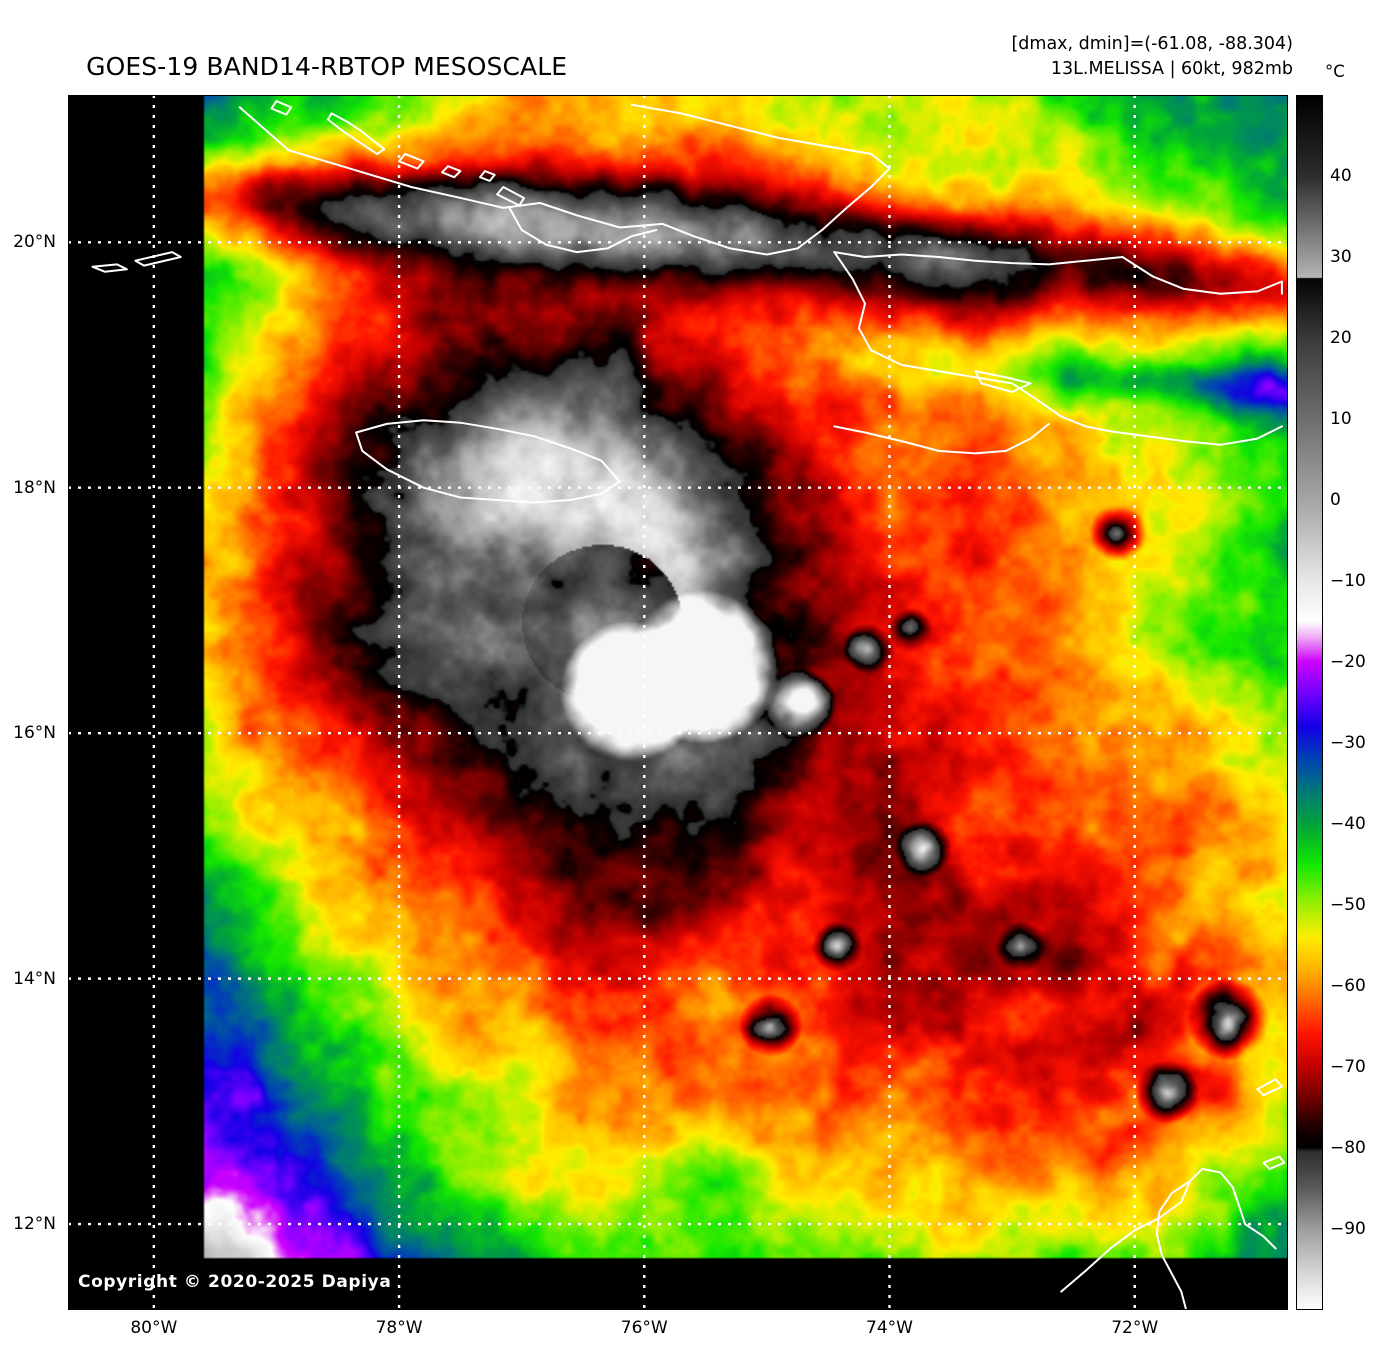 This screenshot has width=1390, height=1359. I want to click on colorbar-tick-label: −60, so click(1348, 986).